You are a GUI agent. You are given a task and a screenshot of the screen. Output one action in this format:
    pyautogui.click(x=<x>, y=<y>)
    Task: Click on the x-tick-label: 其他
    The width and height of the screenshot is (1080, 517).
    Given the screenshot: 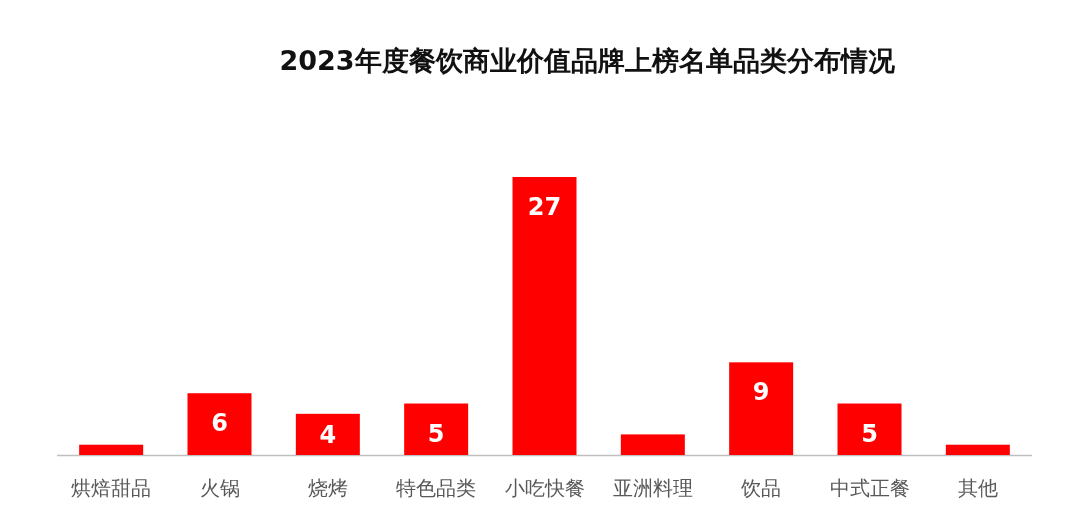 What is the action you would take?
    pyautogui.click(x=977, y=488)
    